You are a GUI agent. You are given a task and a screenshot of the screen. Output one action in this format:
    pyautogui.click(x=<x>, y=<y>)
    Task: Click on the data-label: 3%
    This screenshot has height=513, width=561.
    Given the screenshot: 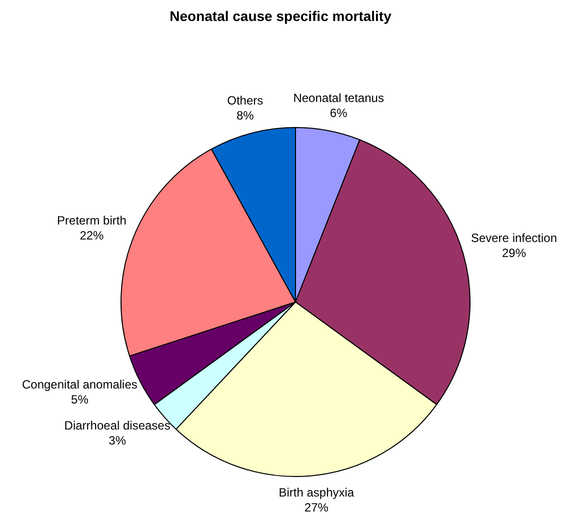 What is the action you would take?
    pyautogui.click(x=117, y=441)
    